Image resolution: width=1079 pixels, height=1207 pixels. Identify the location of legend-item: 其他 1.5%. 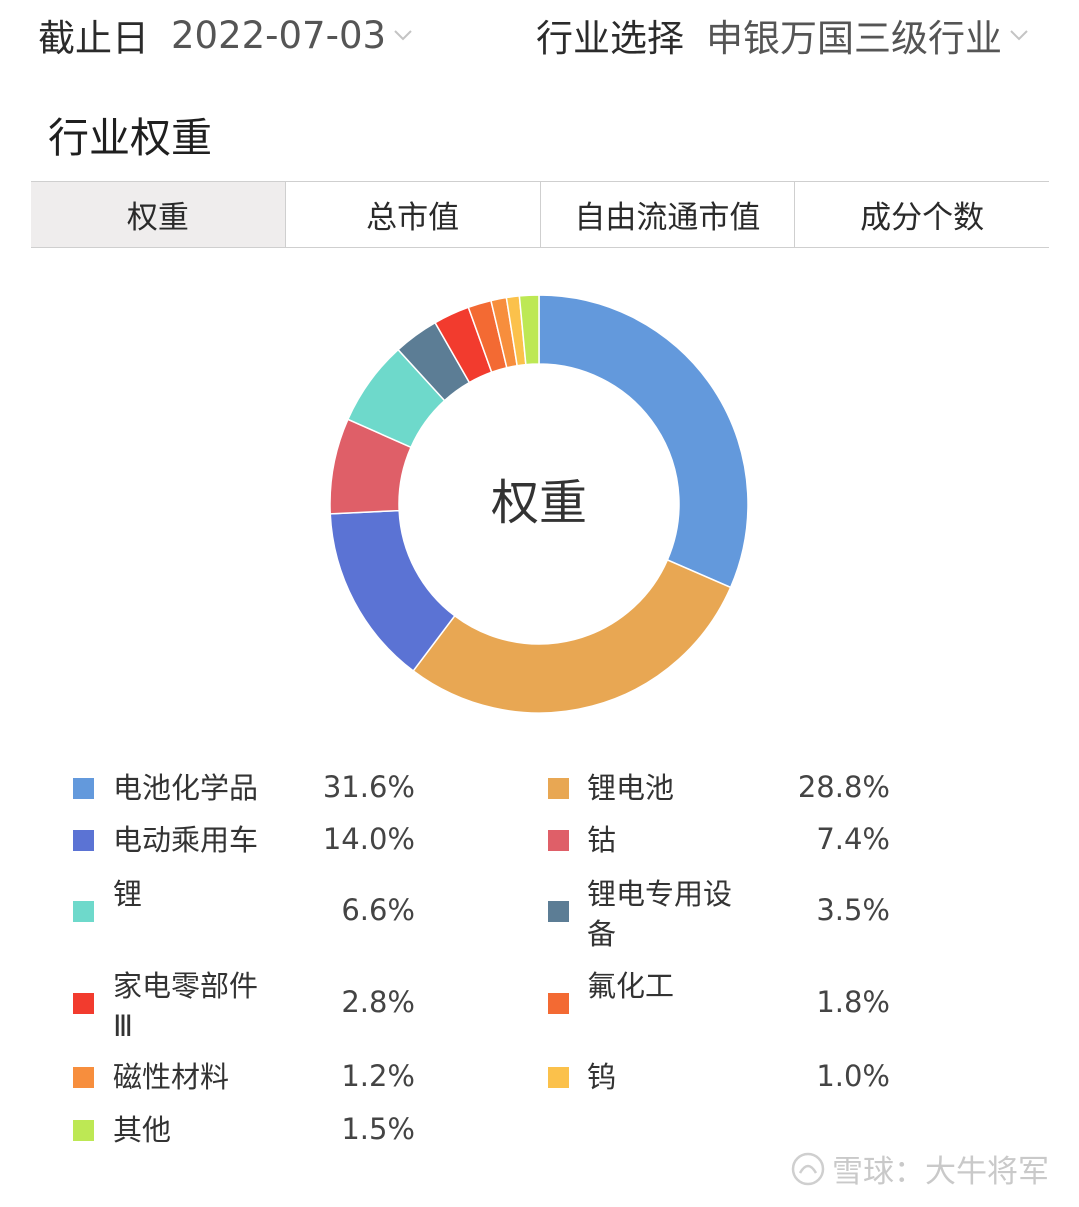
(539, 1130).